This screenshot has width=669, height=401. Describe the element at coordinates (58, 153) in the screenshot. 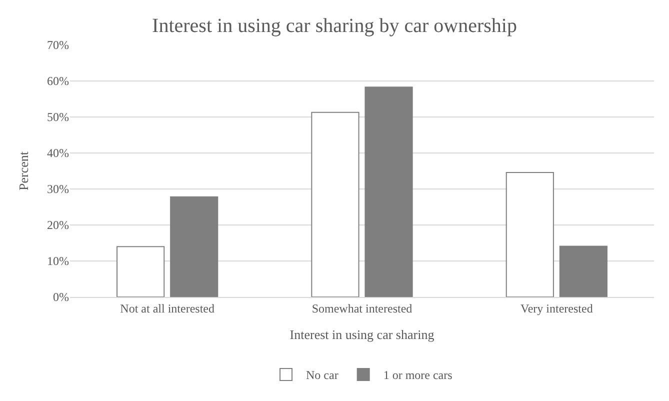

I see `y-tick-label: 40%` at that location.